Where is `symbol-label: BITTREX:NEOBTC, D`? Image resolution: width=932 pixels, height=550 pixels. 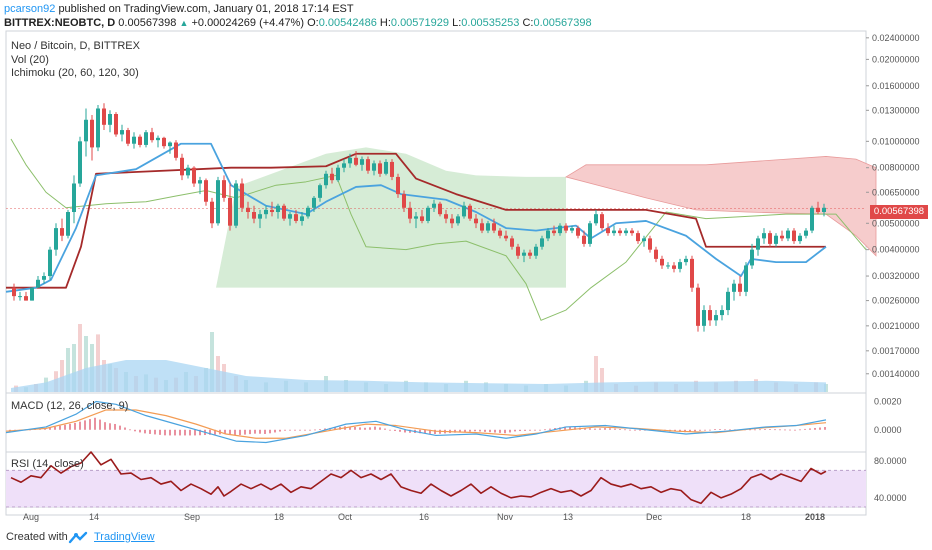
symbol-label: BITTREX:NEOBTC, D is located at coordinates (60, 23).